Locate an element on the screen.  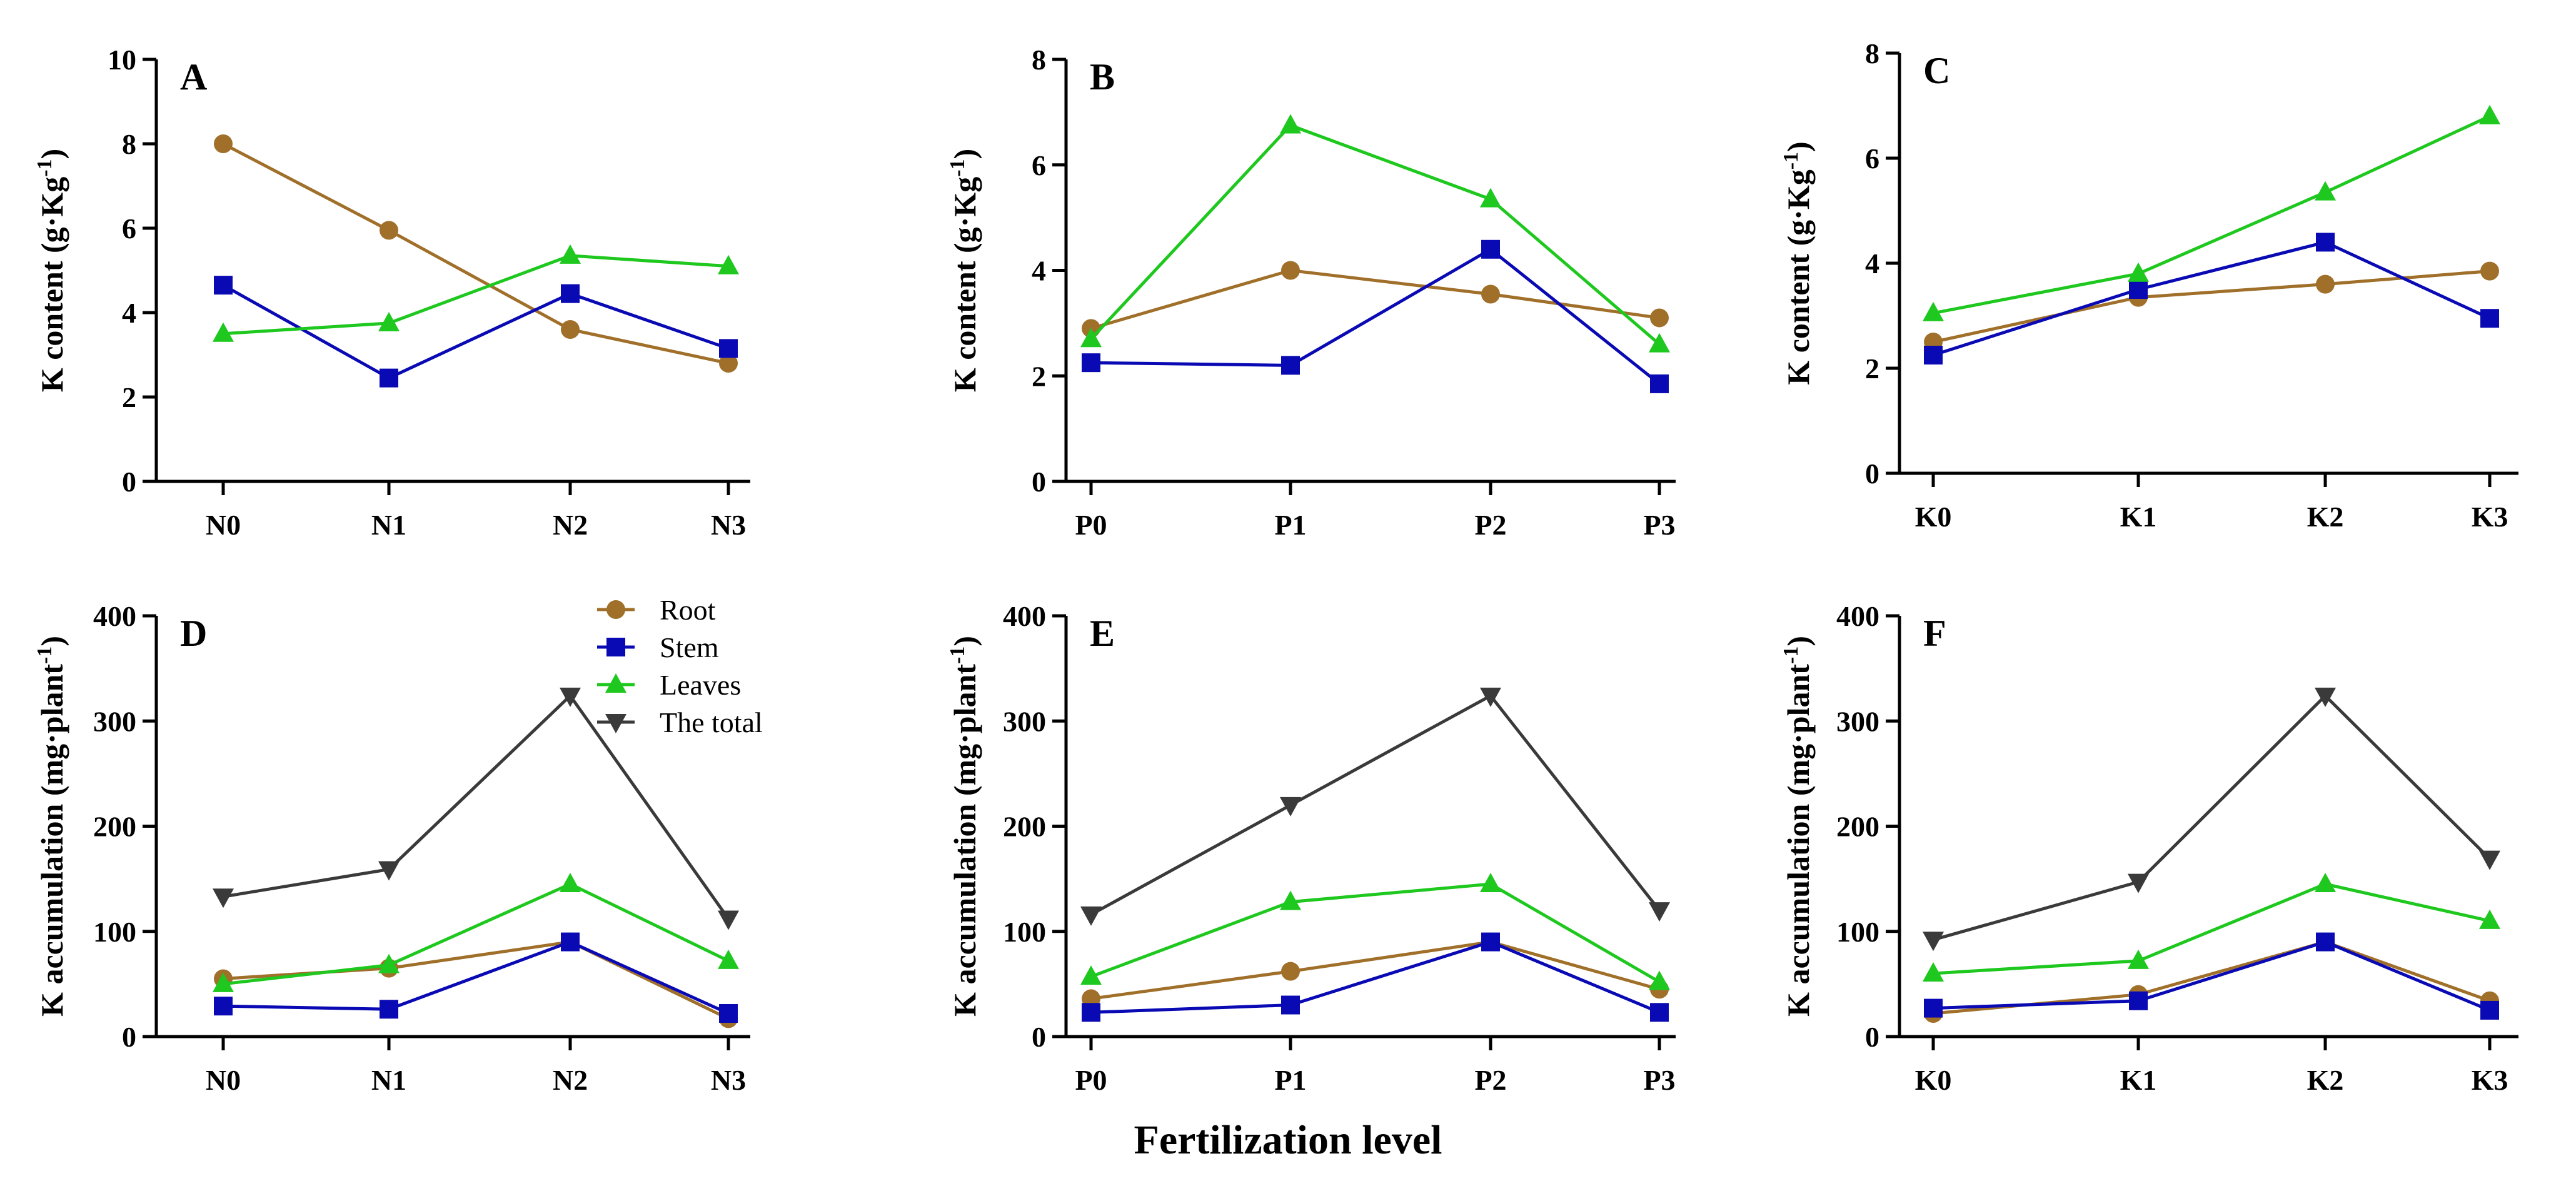
series-the-total is located at coordinates (1375, 807).